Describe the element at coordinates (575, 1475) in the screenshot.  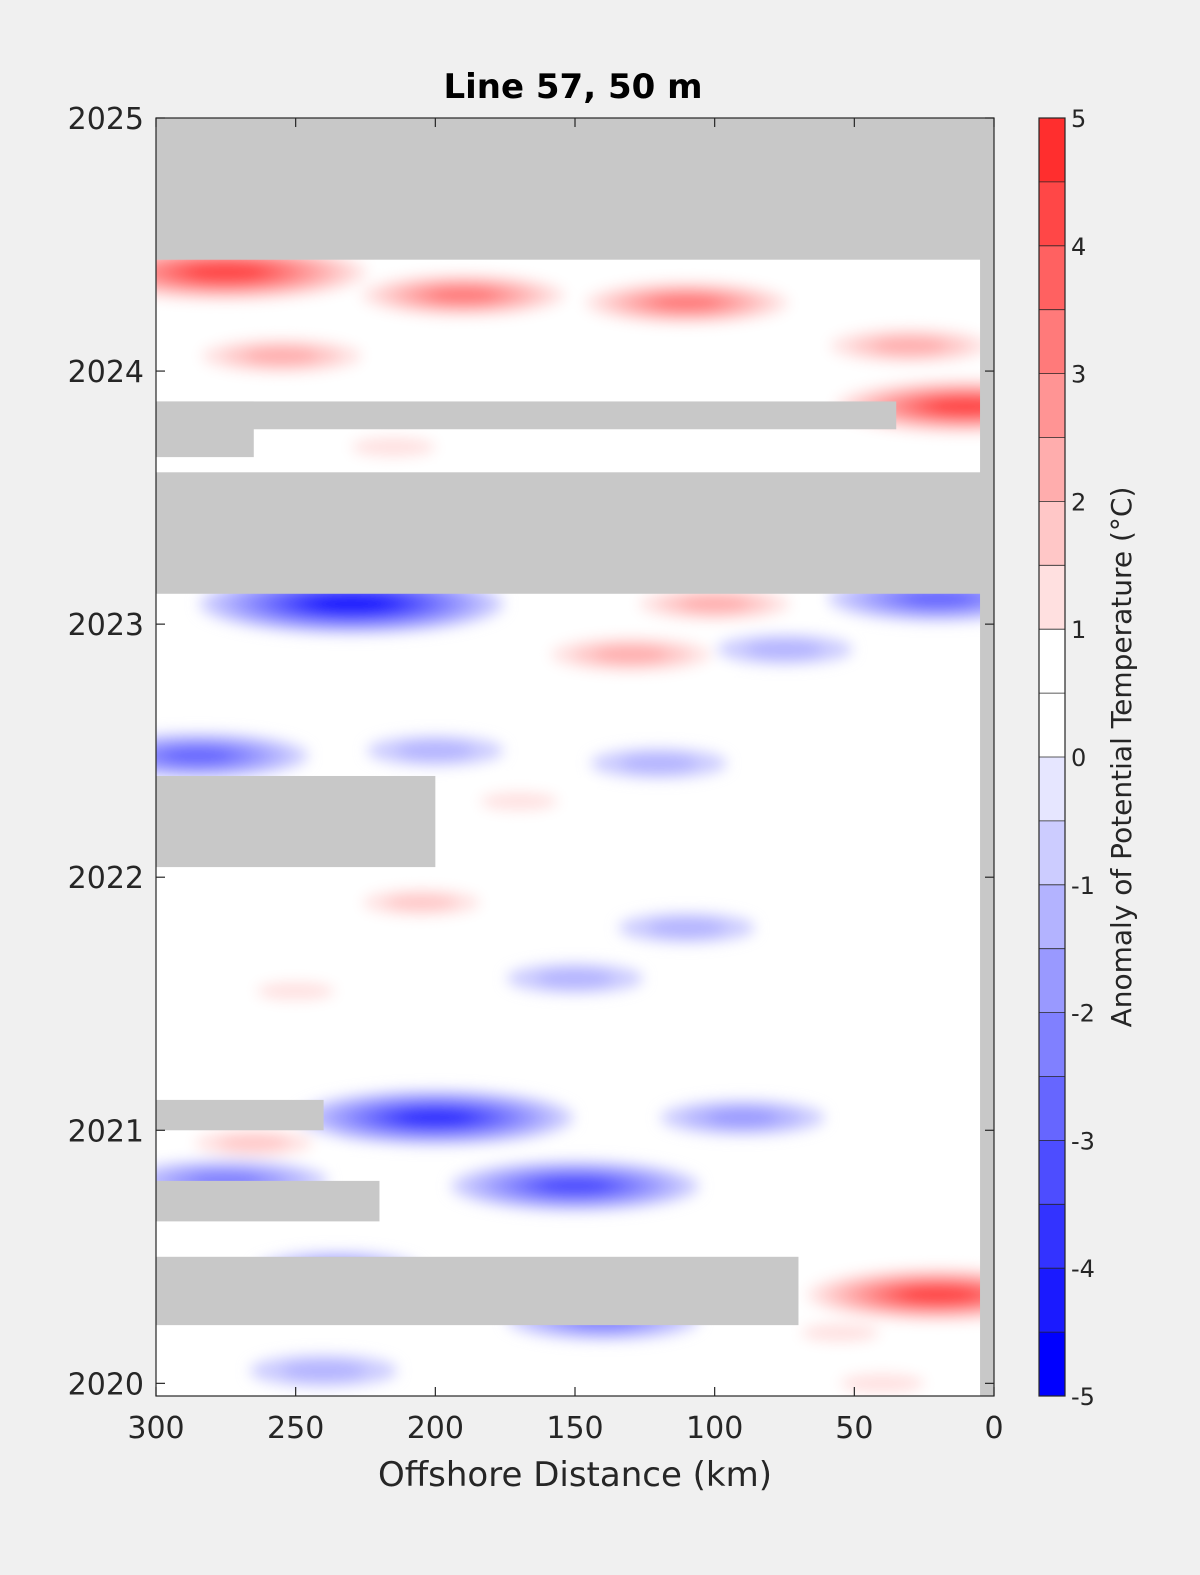
I see `x-axis-title: Offshore Distance (km)` at that location.